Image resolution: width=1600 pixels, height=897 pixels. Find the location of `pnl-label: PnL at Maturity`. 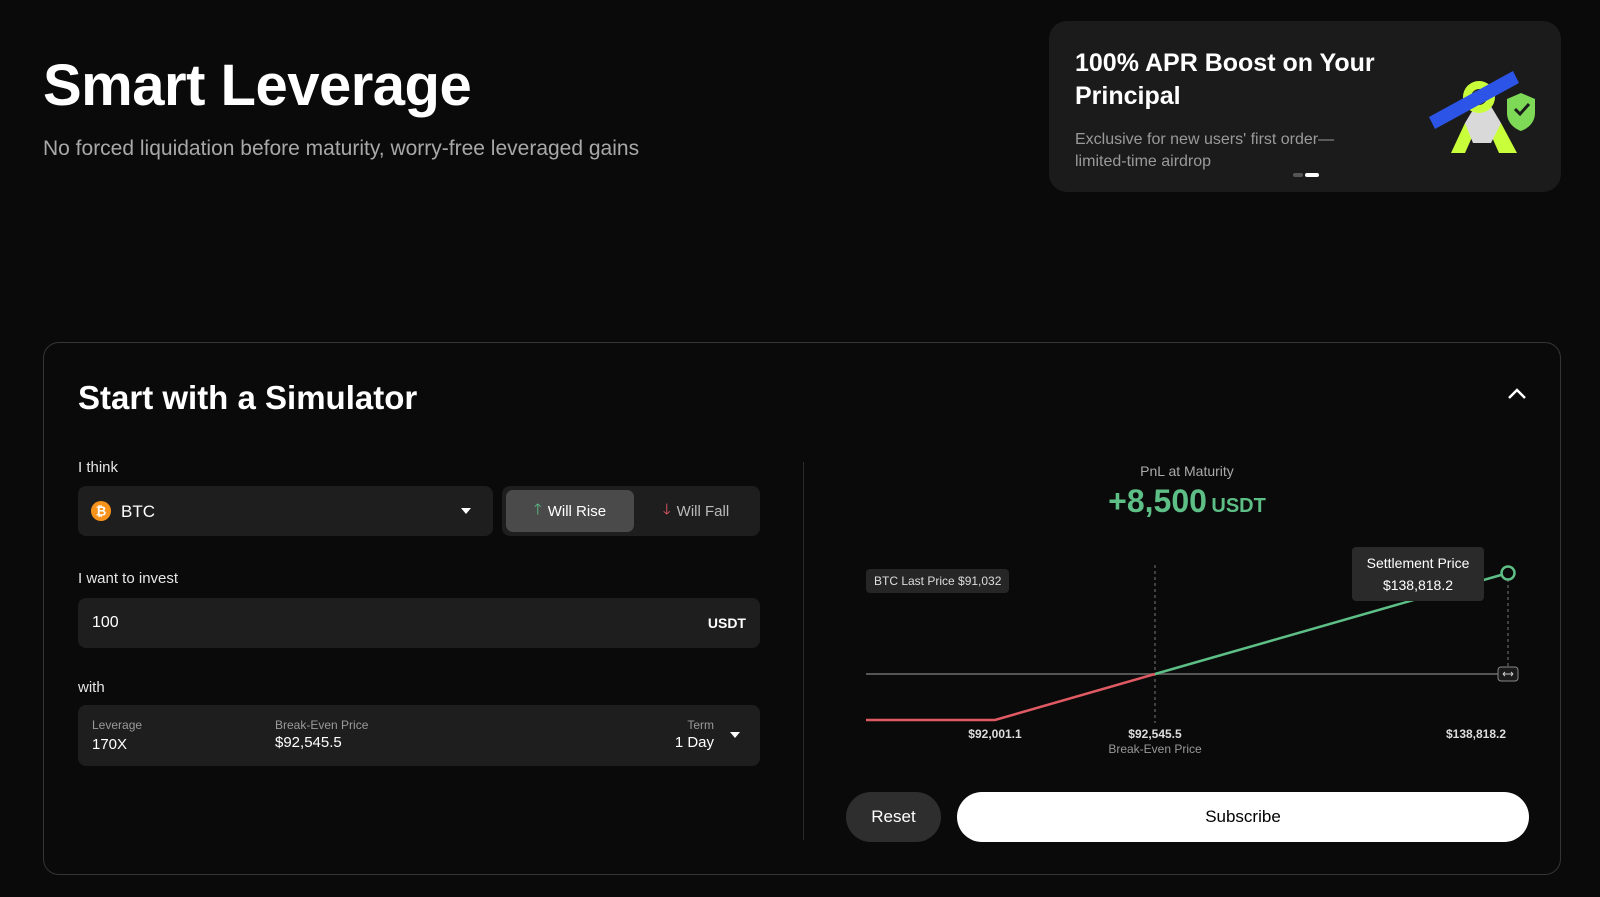

pnl-label: PnL at Maturity is located at coordinates (1187, 471).